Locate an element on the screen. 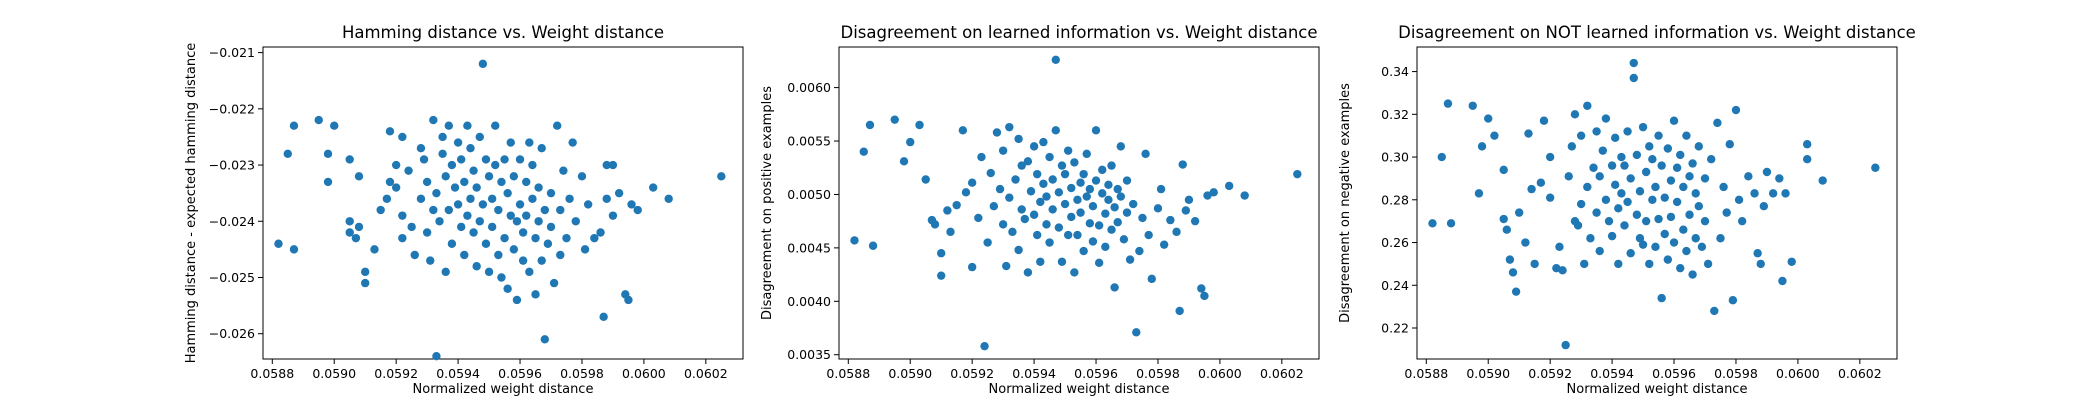 The width and height of the screenshot is (2100, 400). y-axis-ticks: −0.026 −0.025 −0.024 −0.023 −0.022 −0.021 is located at coordinates (236, 193).